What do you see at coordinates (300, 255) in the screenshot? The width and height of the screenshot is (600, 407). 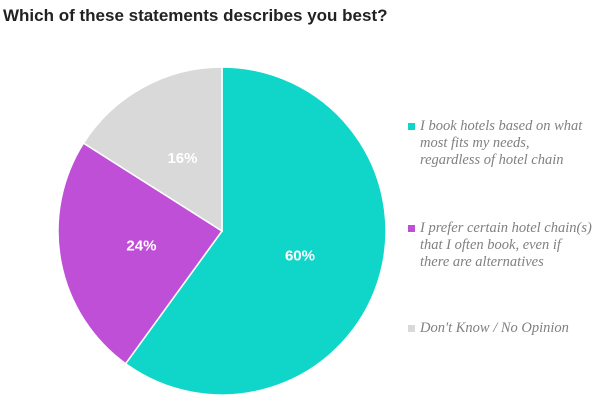 I see `slice-label: 60%` at bounding box center [300, 255].